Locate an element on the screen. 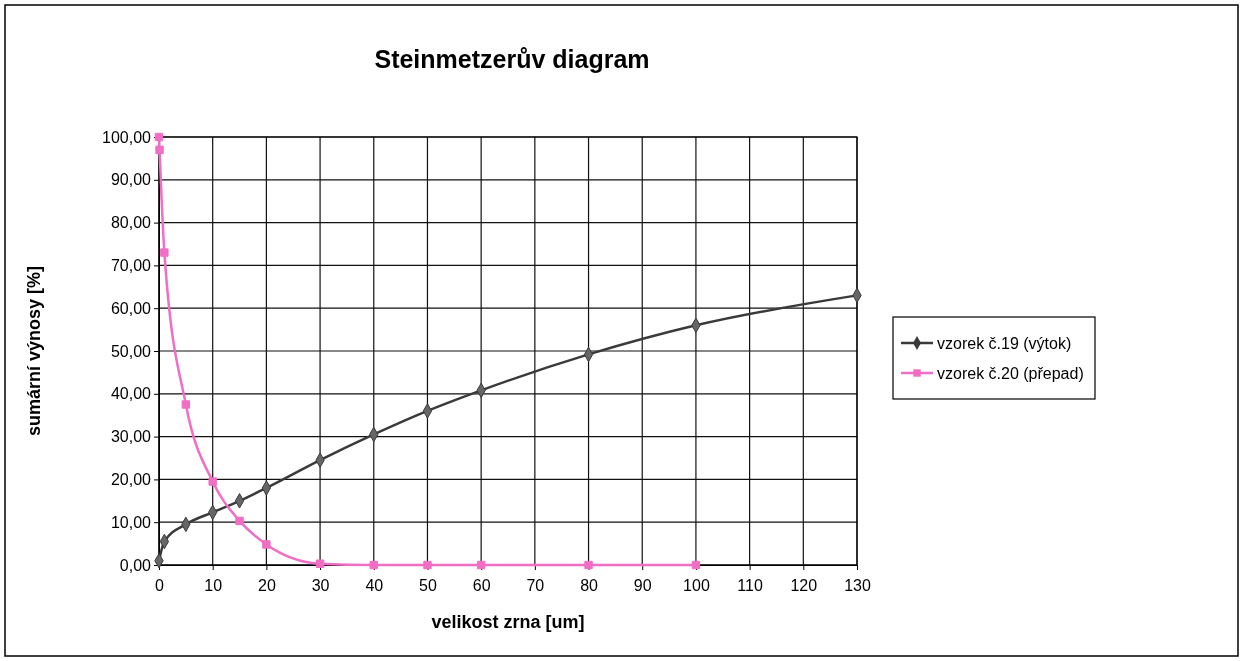 The image size is (1243, 661). x-tick-label: 100 is located at coordinates (696, 585).